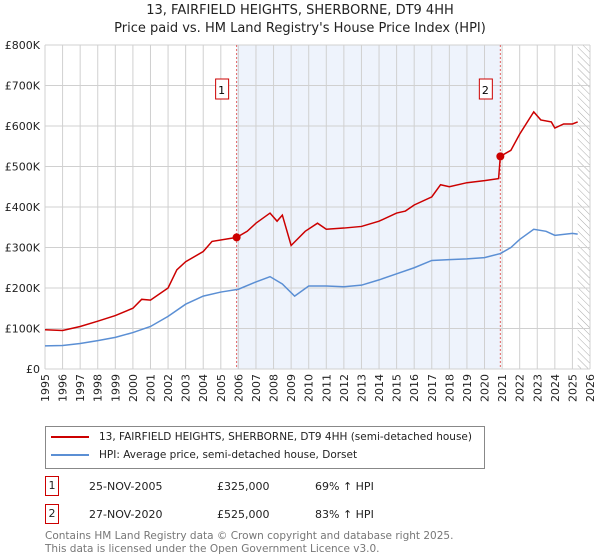 This screenshot has width=600, height=560. I want to click on x-tick-label: 2002, so click(168, 388).